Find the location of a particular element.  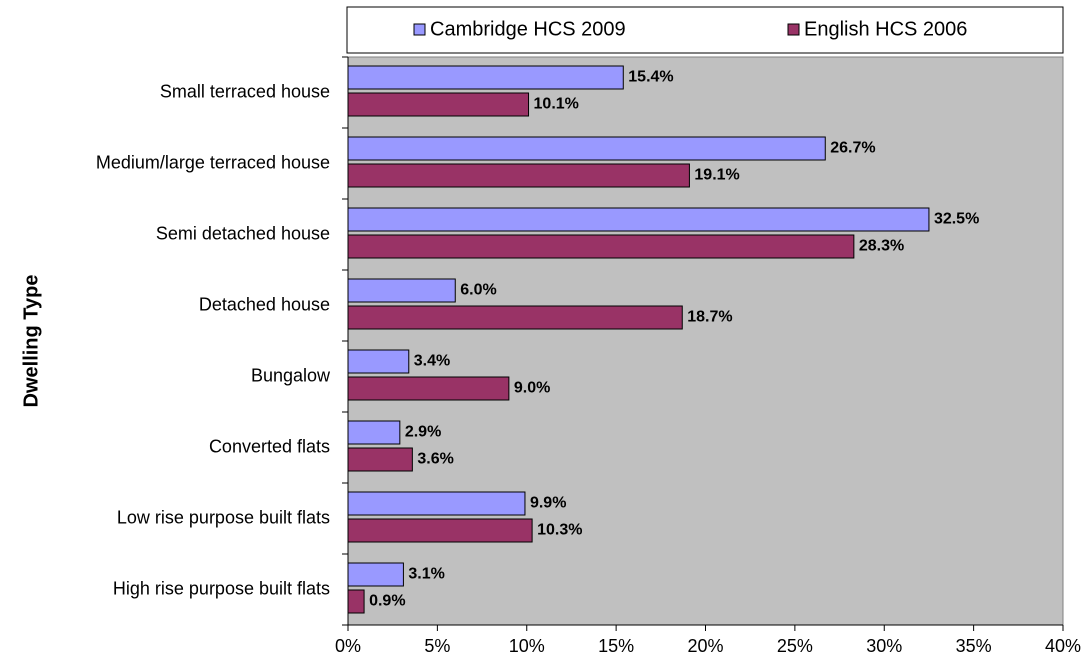

value-label: 3.6% is located at coordinates (435, 459).